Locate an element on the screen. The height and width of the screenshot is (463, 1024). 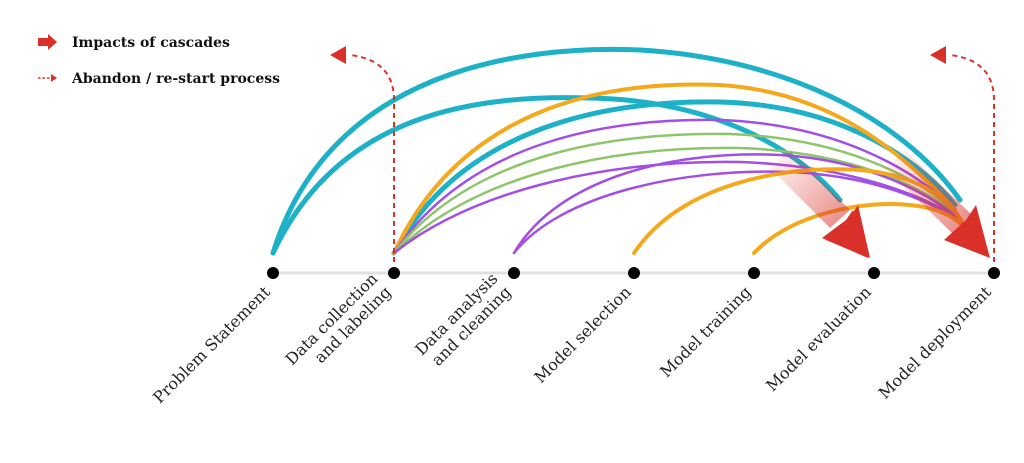
deployment-impact-arrow is located at coordinates (967, 231).